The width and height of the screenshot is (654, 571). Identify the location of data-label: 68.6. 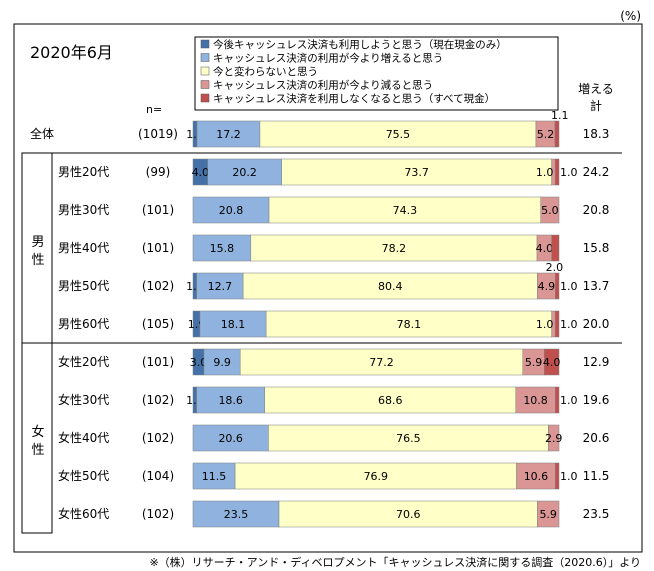
(390, 400).